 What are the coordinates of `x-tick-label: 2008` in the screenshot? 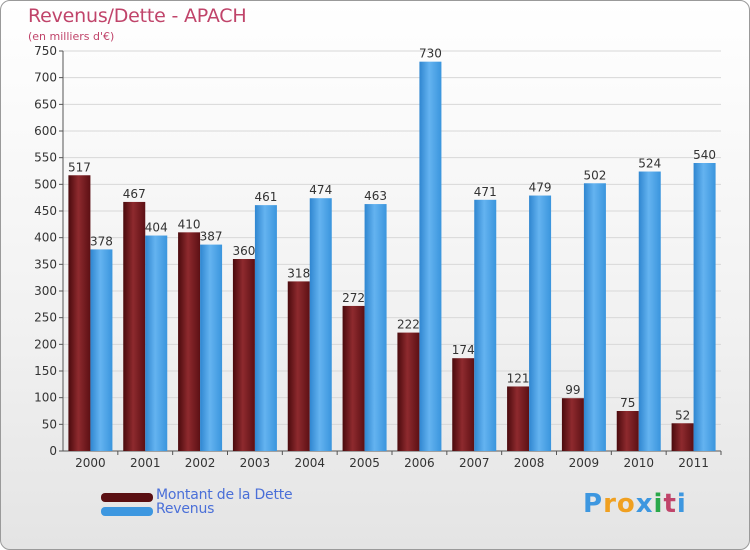 It's located at (529, 463).